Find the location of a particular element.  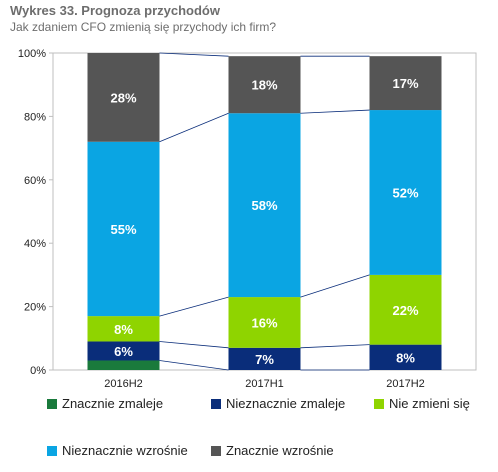

data-label: 58% is located at coordinates (264, 205).